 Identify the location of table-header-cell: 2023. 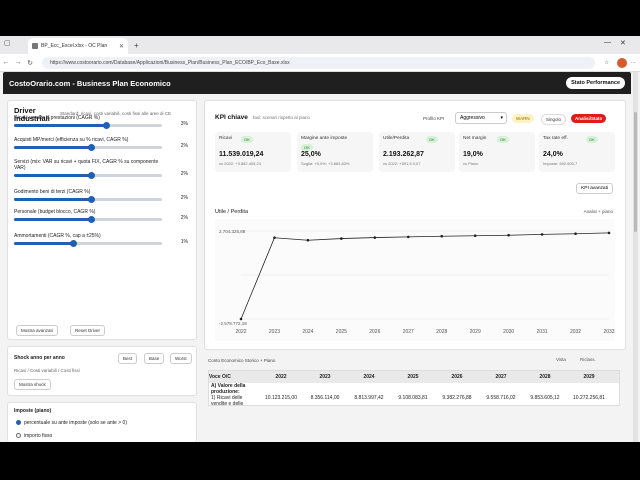
(325, 377).